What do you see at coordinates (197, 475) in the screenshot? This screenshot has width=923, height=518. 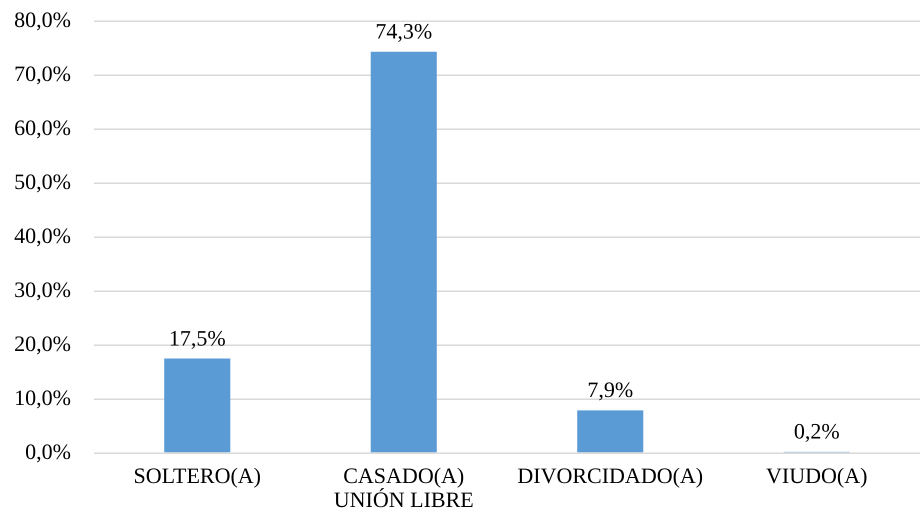 I see `x-tick-label: SOLTERO(A)` at bounding box center [197, 475].